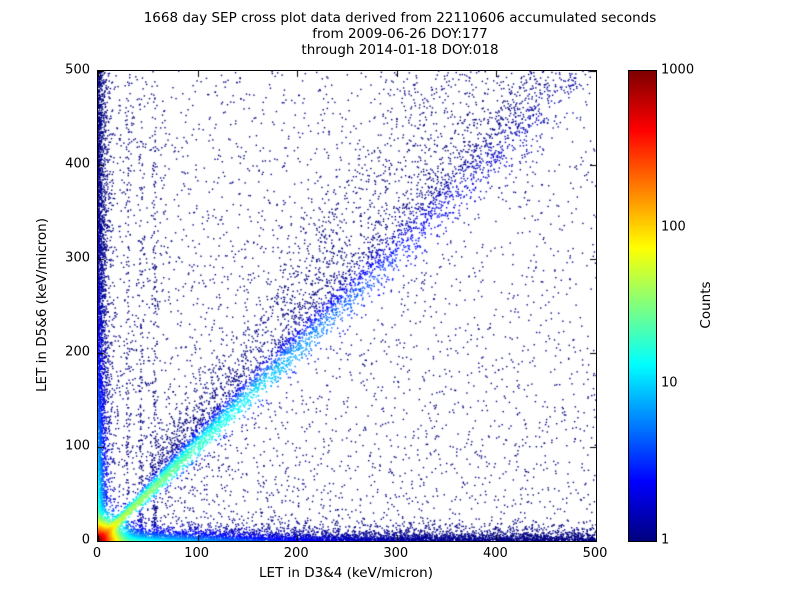 The height and width of the screenshot is (600, 800). I want to click on colorbar, so click(642, 306).